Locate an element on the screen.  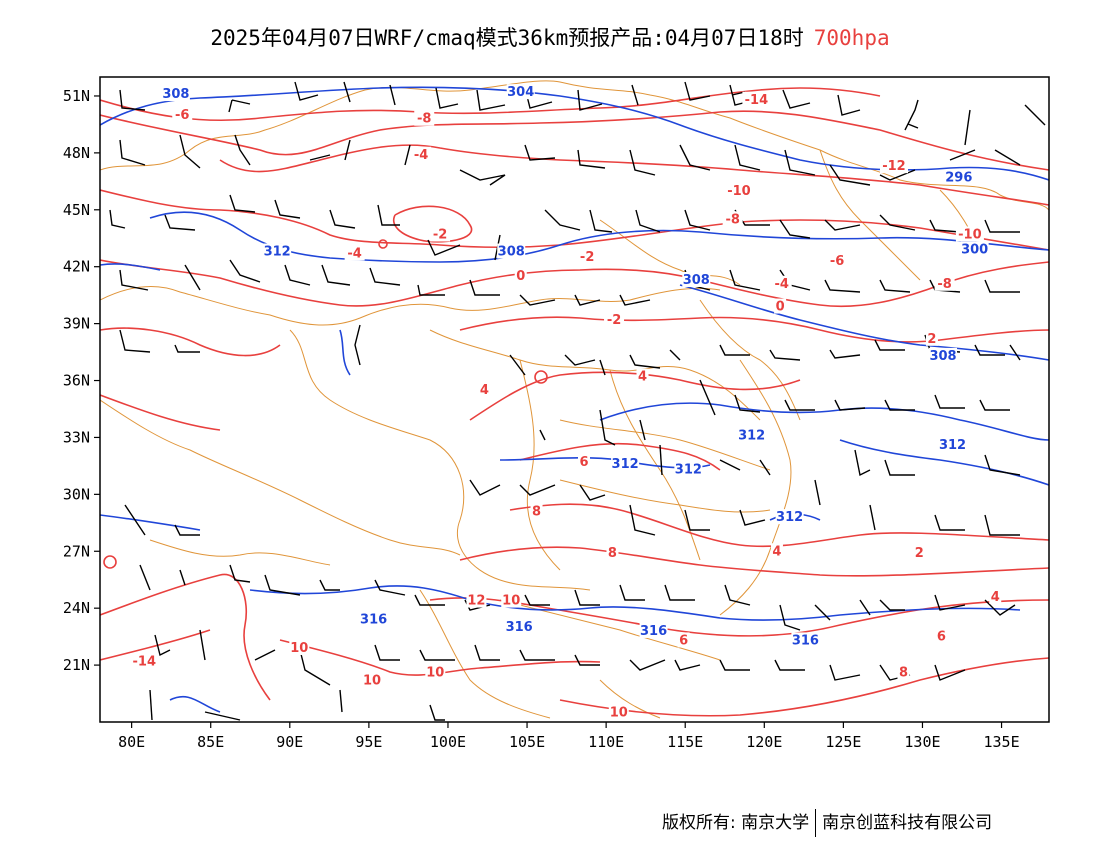
lon-tick-label: 90E is located at coordinates (289, 742).